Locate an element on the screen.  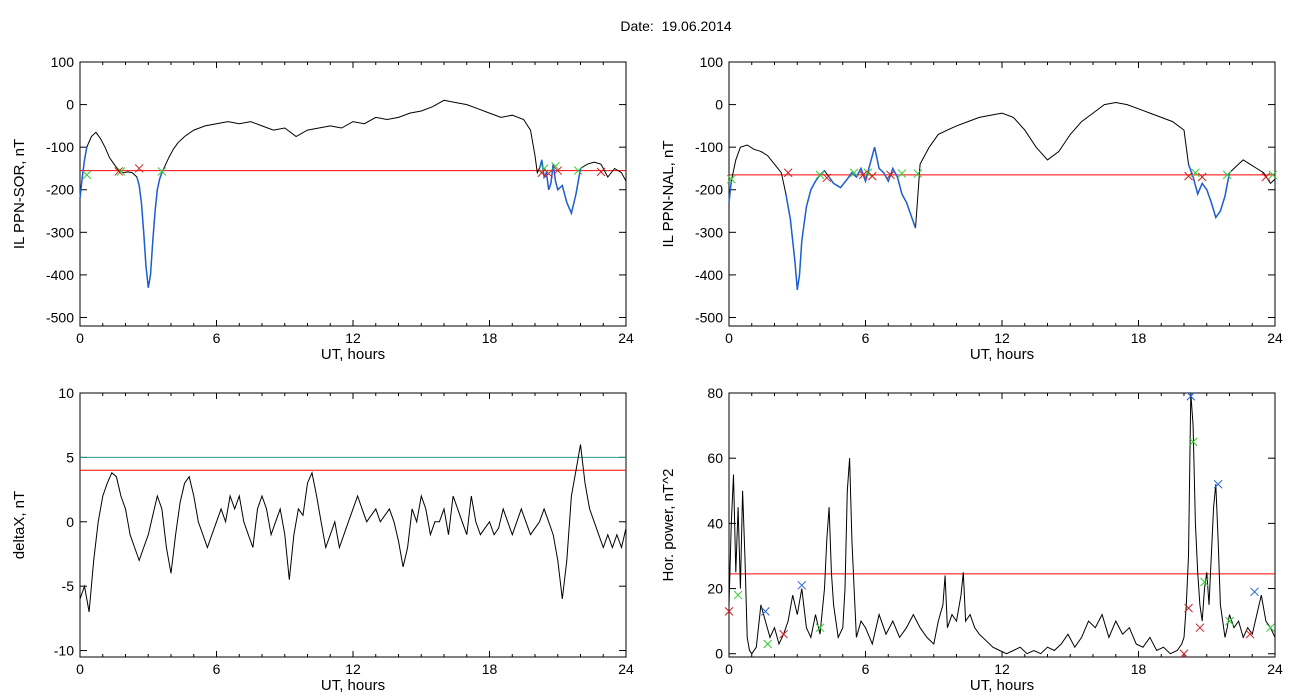
sor-ytick-label: -400 is located at coordinates (60, 275).